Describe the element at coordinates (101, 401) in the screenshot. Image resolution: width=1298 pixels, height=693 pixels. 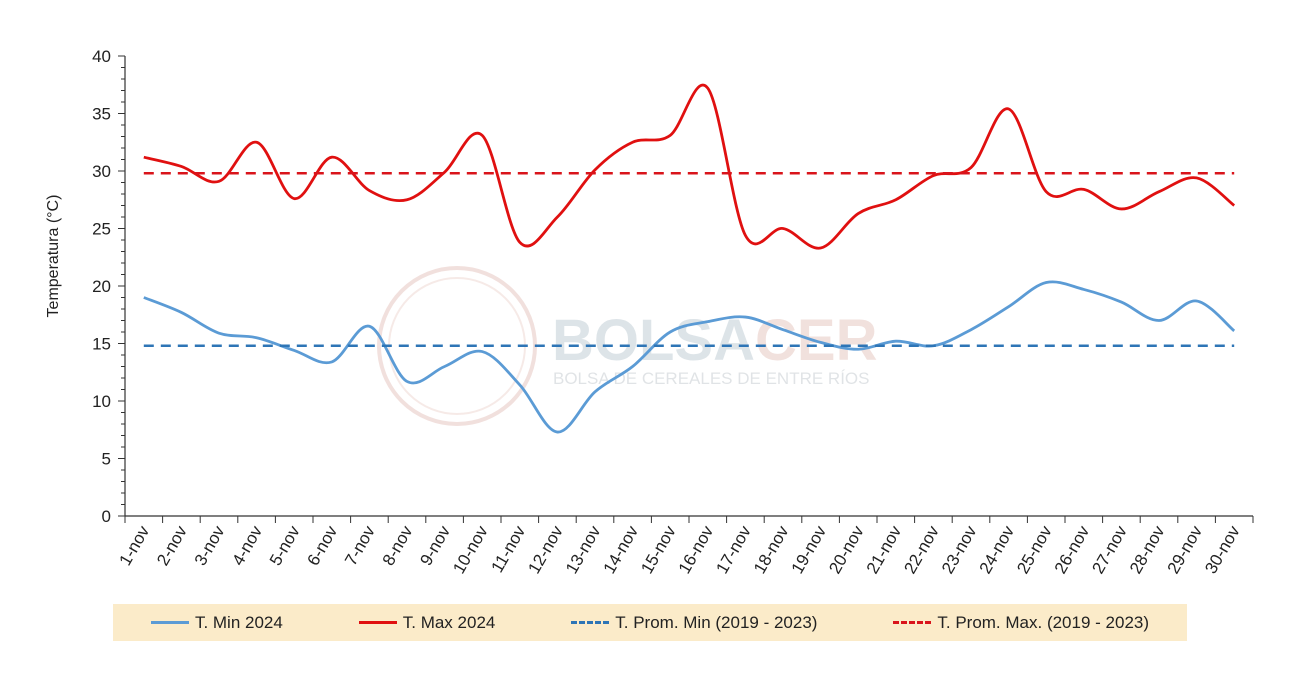
I see `y-tick-label: 10` at that location.